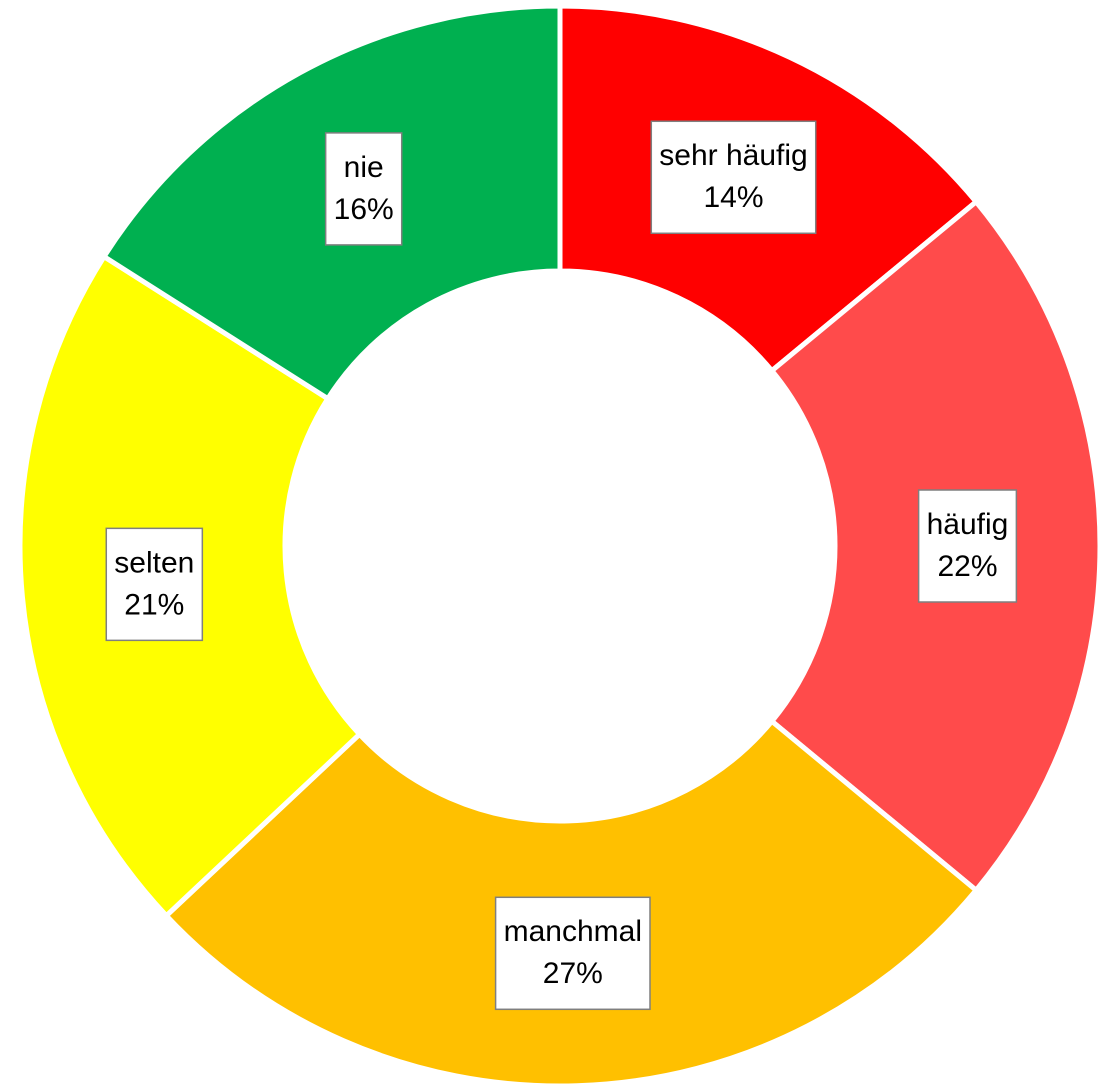  I want to click on data-label: nie 16%, so click(363, 189).